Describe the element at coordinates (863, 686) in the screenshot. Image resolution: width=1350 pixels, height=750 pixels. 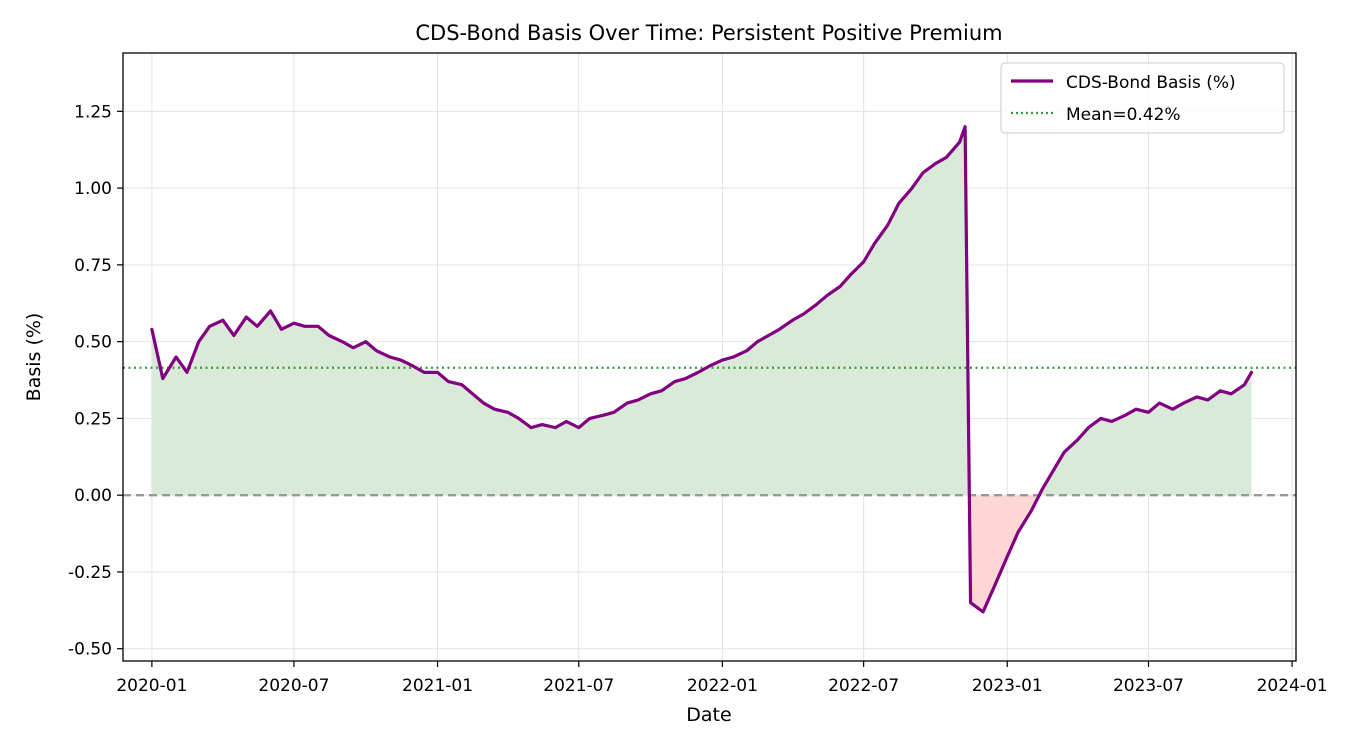
I see `x-tick-label: 2022-07` at that location.